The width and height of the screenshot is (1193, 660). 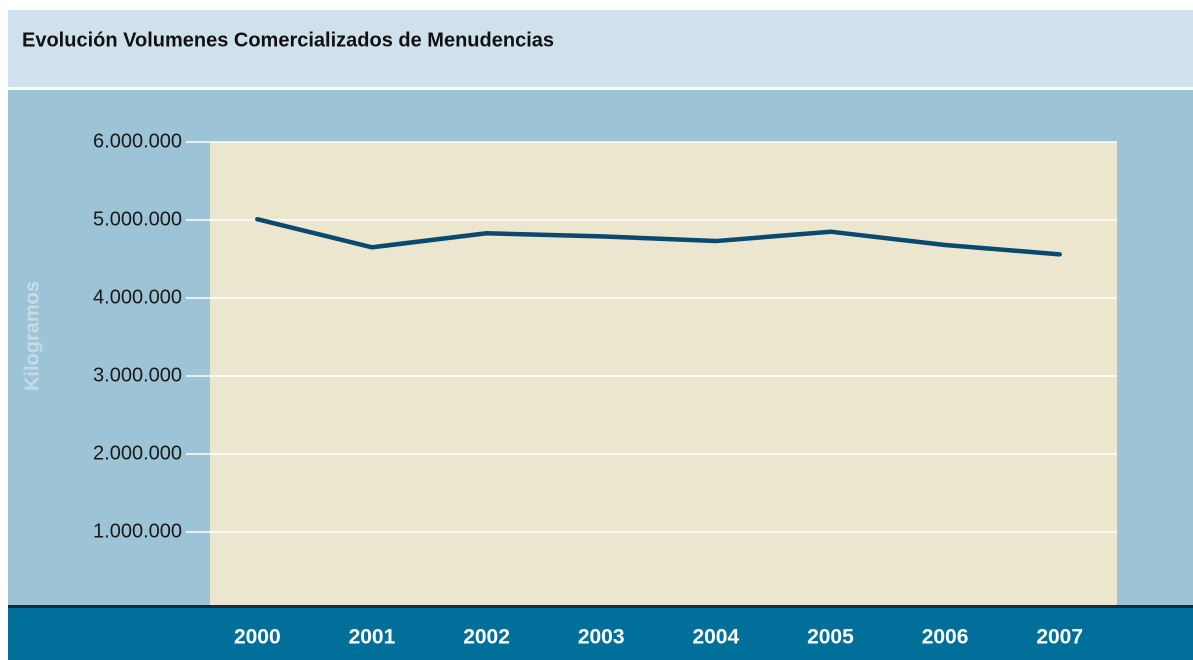 I want to click on x-axis-band, so click(x=600, y=633).